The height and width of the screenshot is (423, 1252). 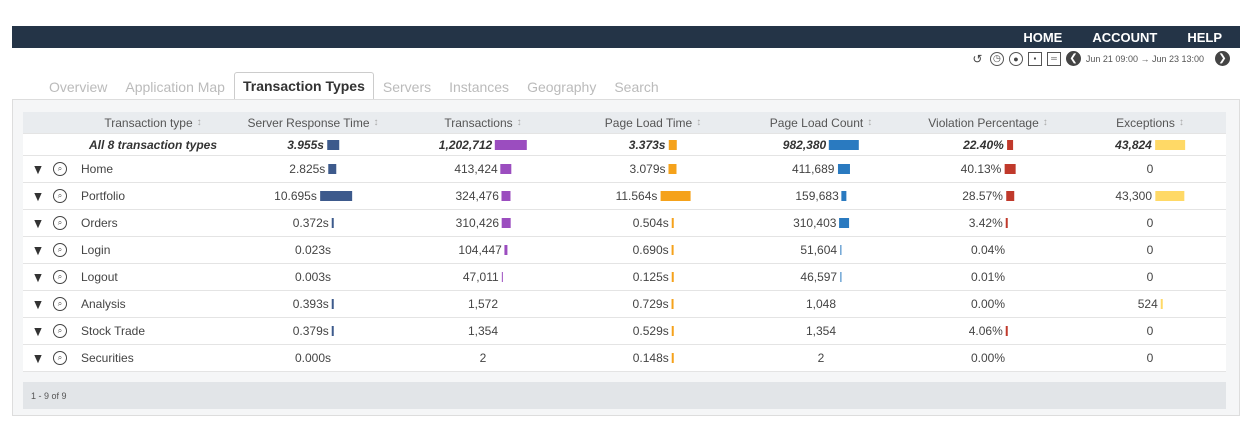 What do you see at coordinates (821, 223) in the screenshot?
I see `cell-plc: 310,403` at bounding box center [821, 223].